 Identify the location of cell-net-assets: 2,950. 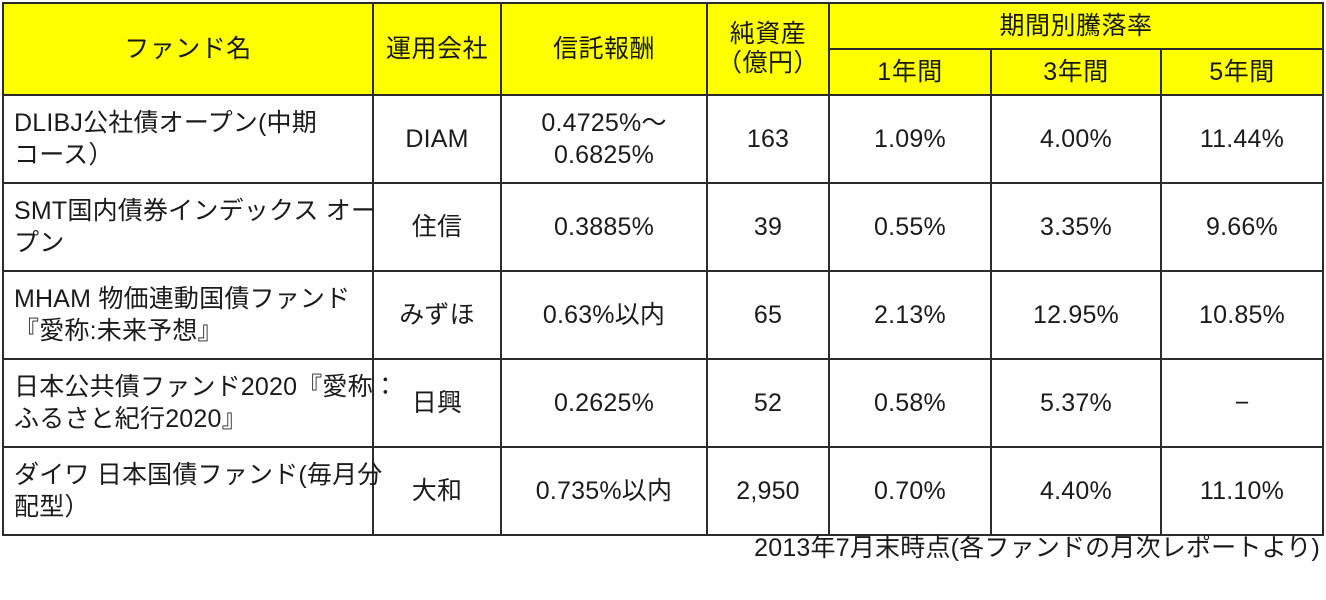
(768, 491).